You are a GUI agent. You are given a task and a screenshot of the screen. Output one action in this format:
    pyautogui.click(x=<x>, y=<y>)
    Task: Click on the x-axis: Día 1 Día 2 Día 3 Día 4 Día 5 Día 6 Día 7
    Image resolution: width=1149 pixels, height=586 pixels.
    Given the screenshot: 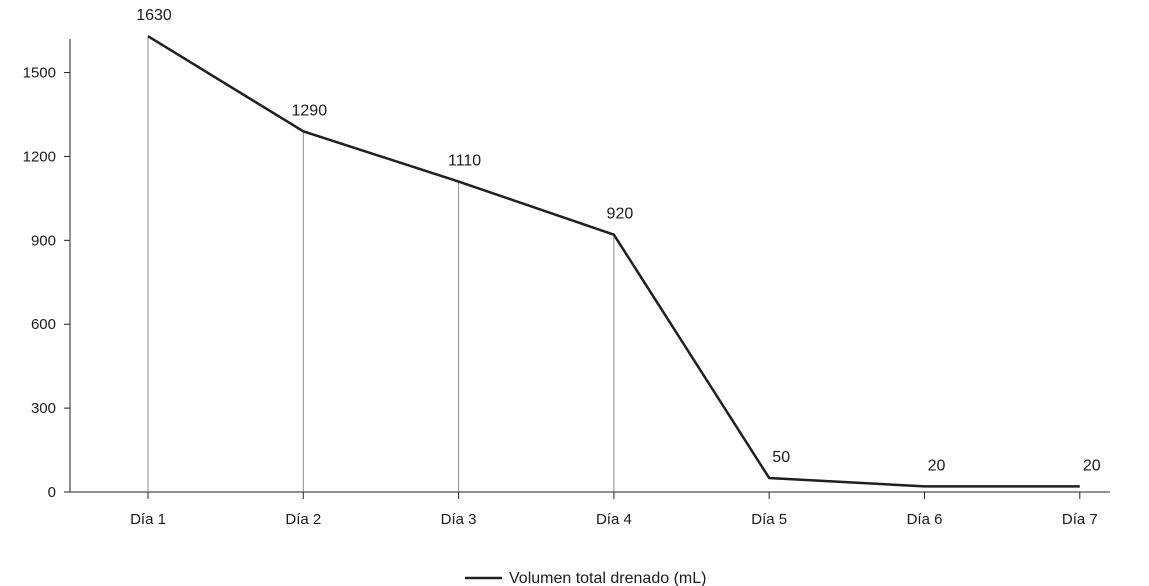 What is the action you would take?
    pyautogui.click(x=590, y=509)
    